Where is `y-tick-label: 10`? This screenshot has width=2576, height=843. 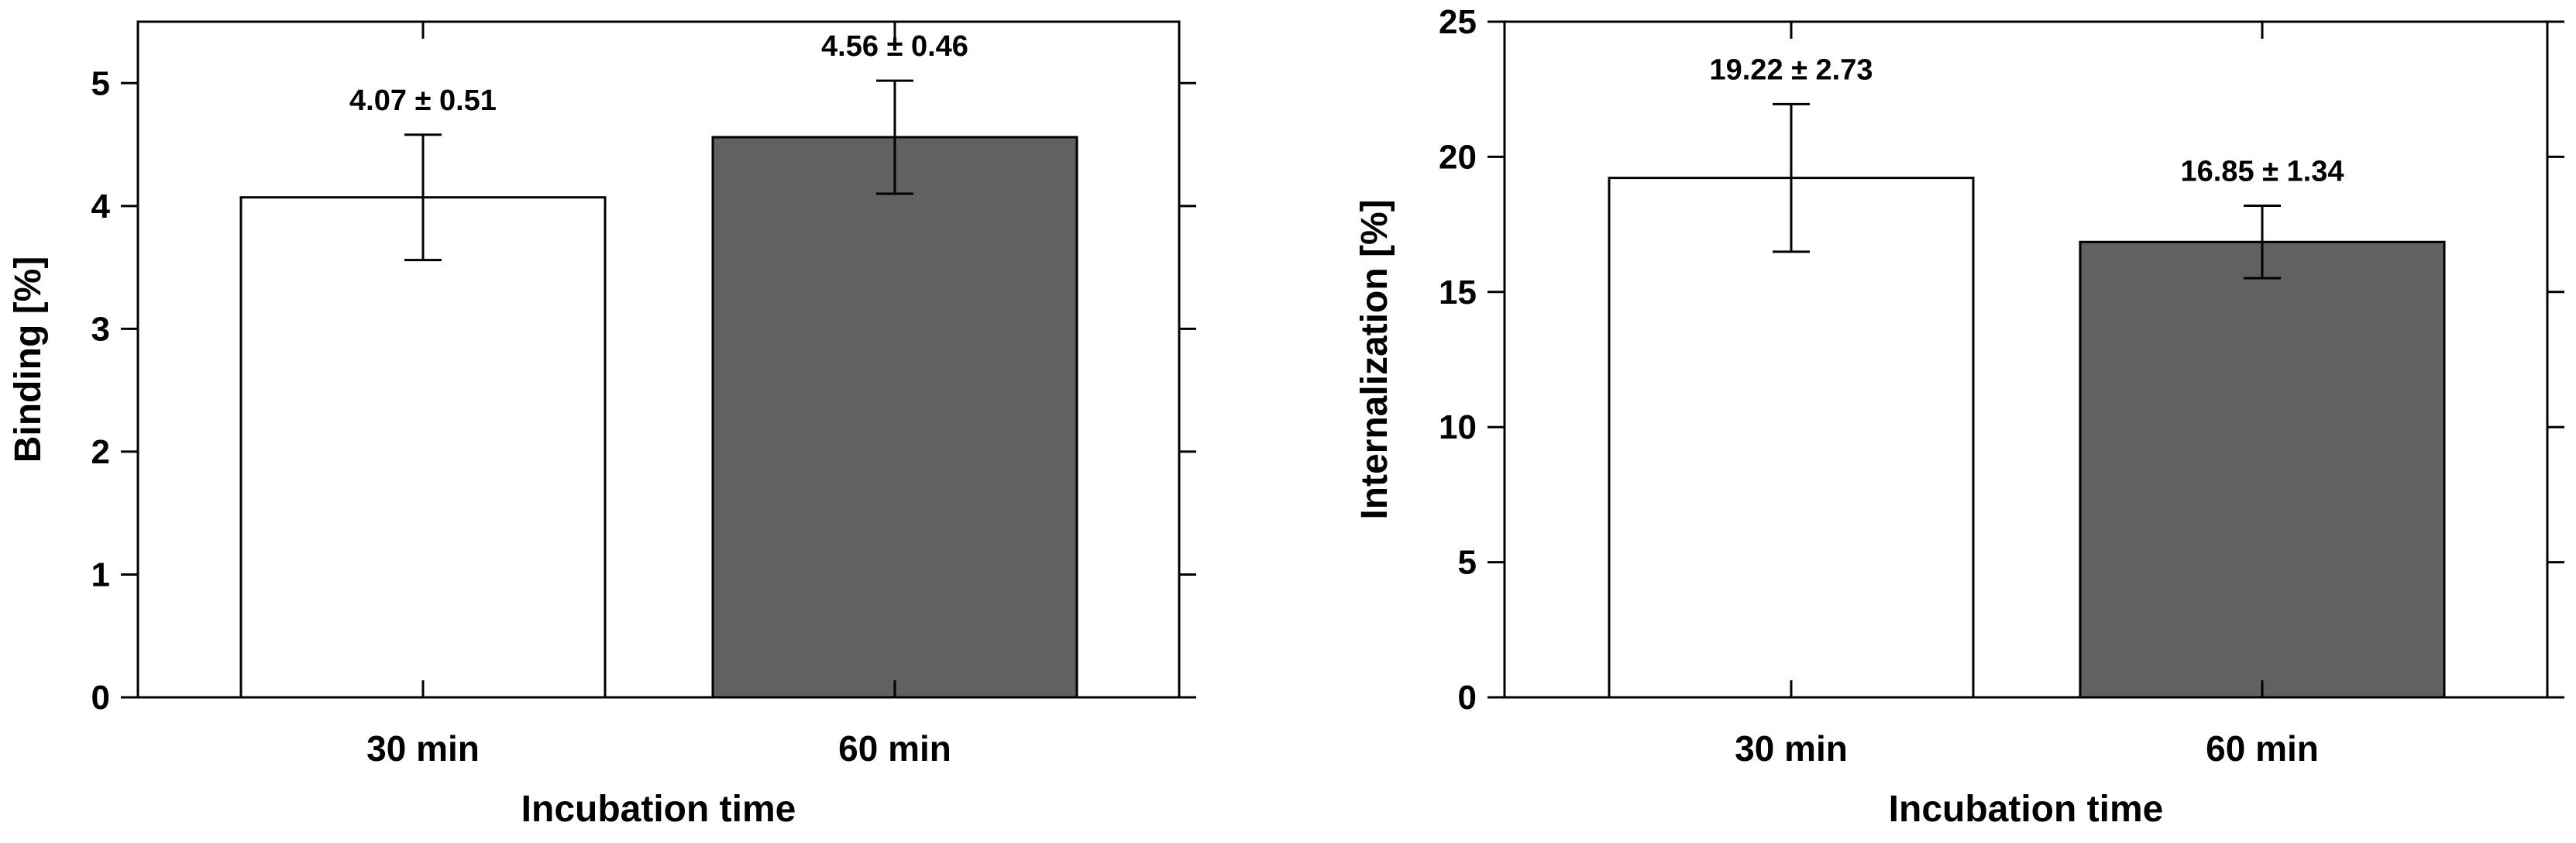 y-tick-label: 10 is located at coordinates (1458, 427).